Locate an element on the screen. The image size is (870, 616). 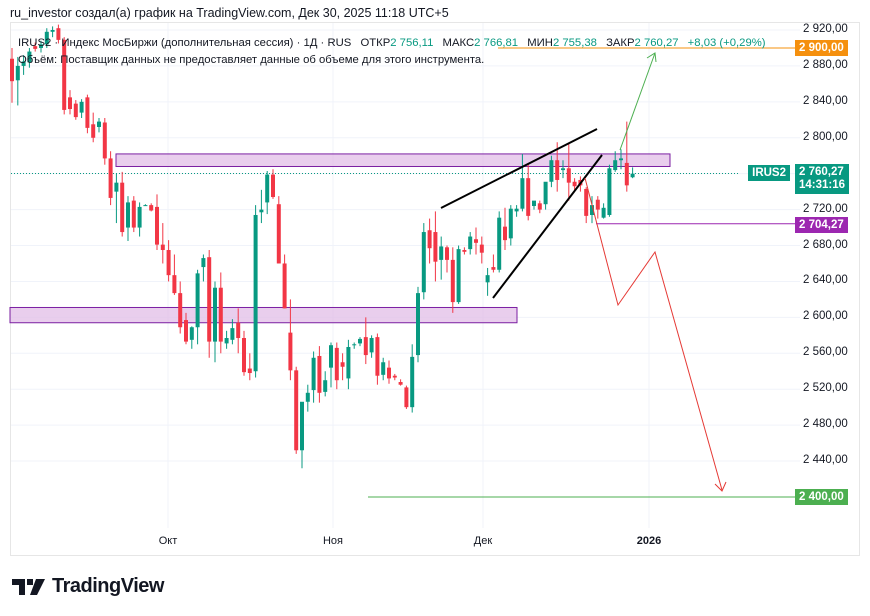
wedge-lower-trendline is located at coordinates (547, 226).